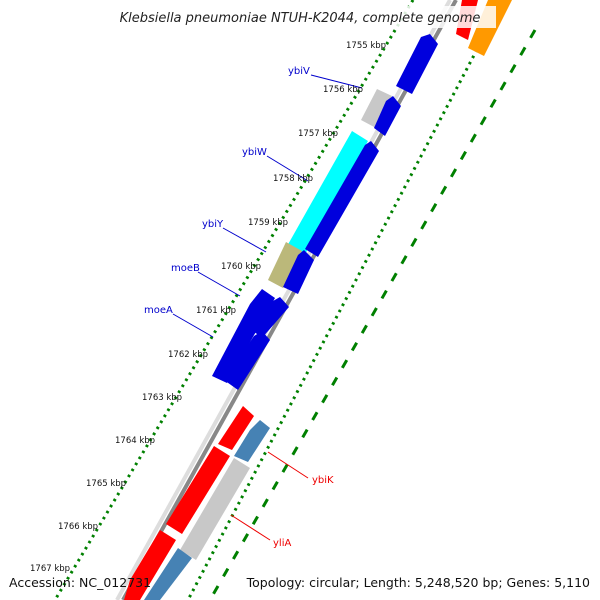  I want to click on gene-reverse-long-blue, so click(342, 199).